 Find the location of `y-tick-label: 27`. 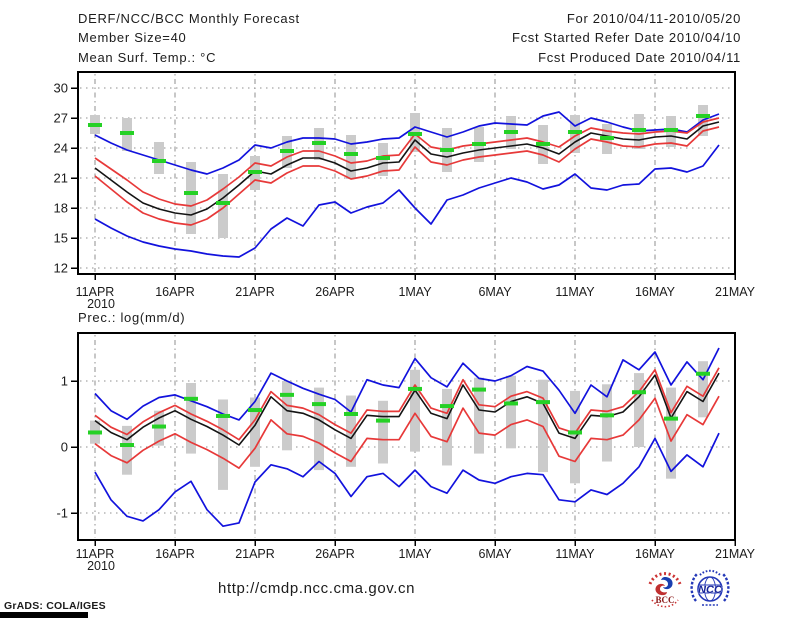

y-tick-label: 27 is located at coordinates (61, 118).